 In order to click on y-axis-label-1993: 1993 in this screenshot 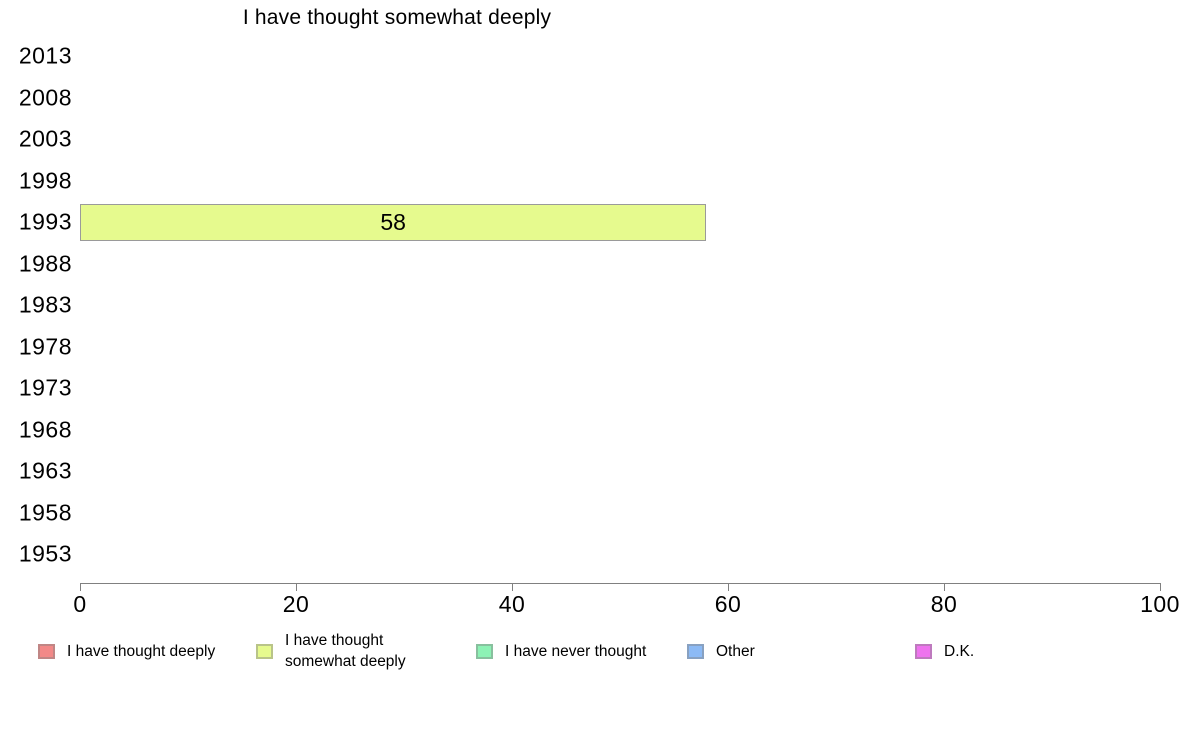, I will do `click(45, 221)`.